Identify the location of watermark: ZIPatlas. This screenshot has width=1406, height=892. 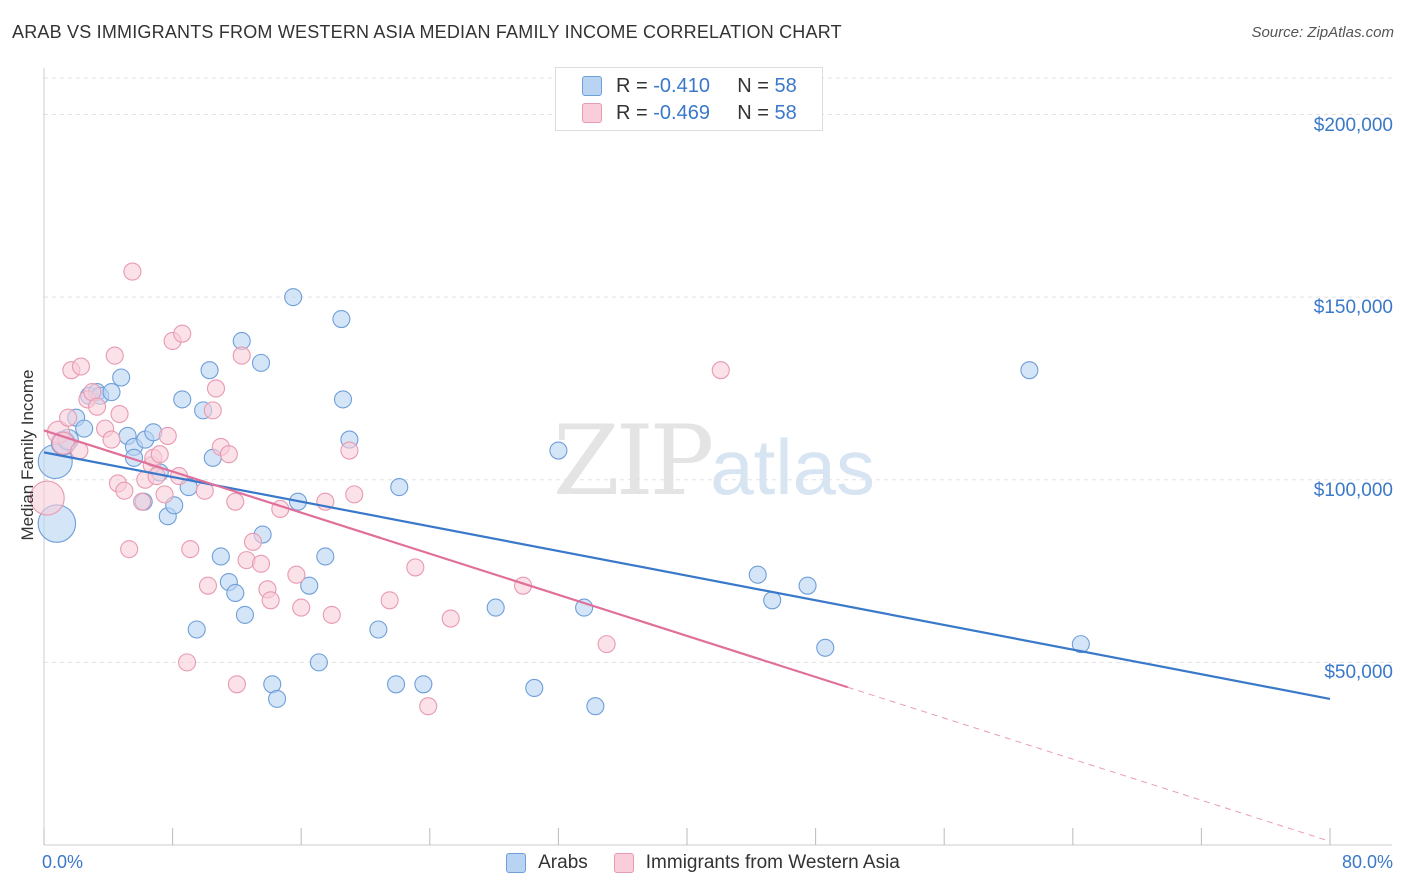
(714, 461).